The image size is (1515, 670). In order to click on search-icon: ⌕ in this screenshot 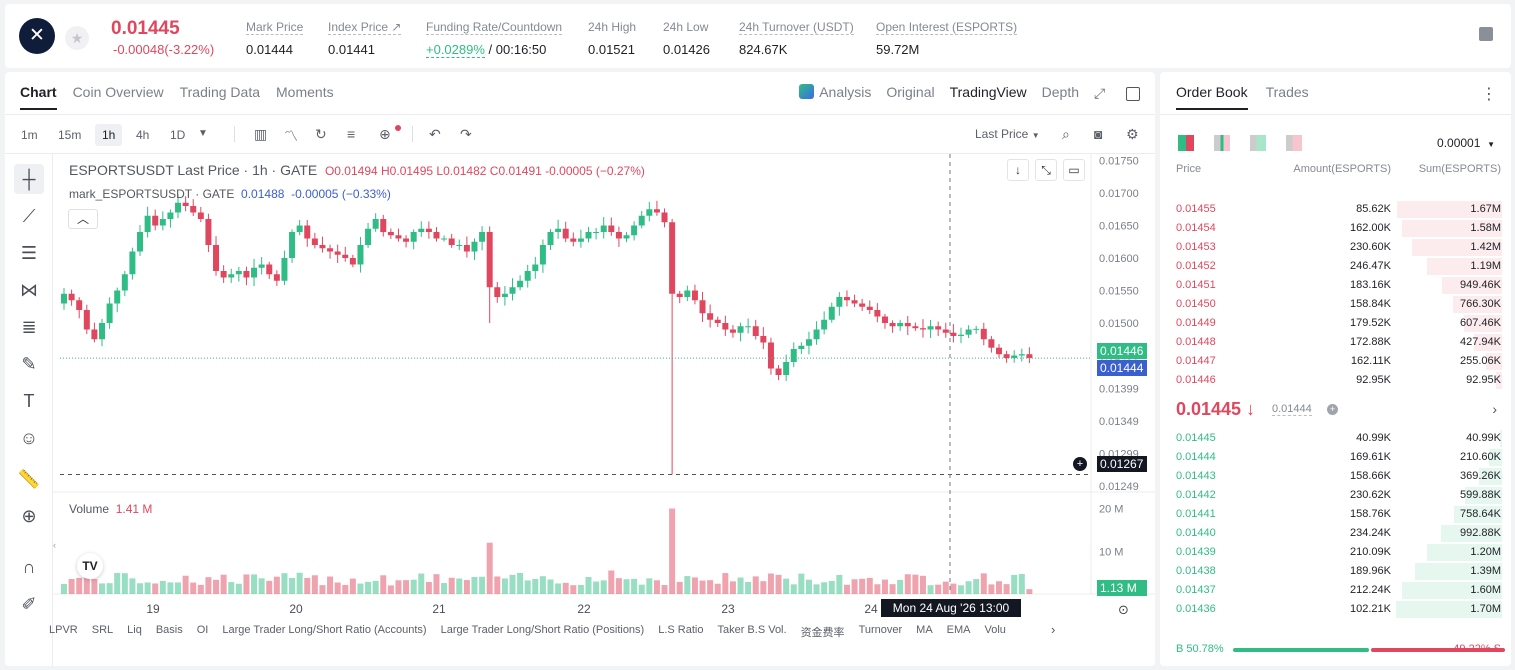, I will do `click(1066, 134)`.